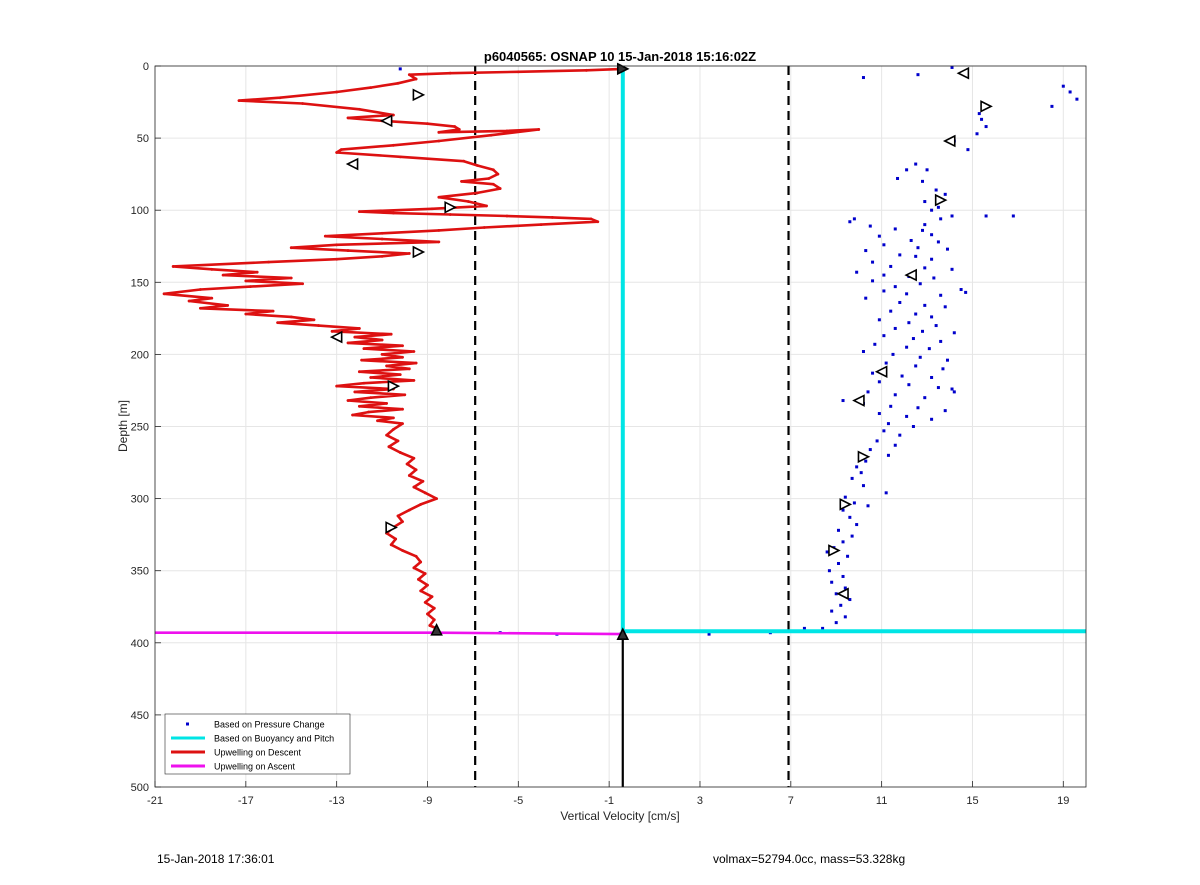 The height and width of the screenshot is (885, 1200). Describe the element at coordinates (140, 788) in the screenshot. I see `y-tick-label: 500` at that location.